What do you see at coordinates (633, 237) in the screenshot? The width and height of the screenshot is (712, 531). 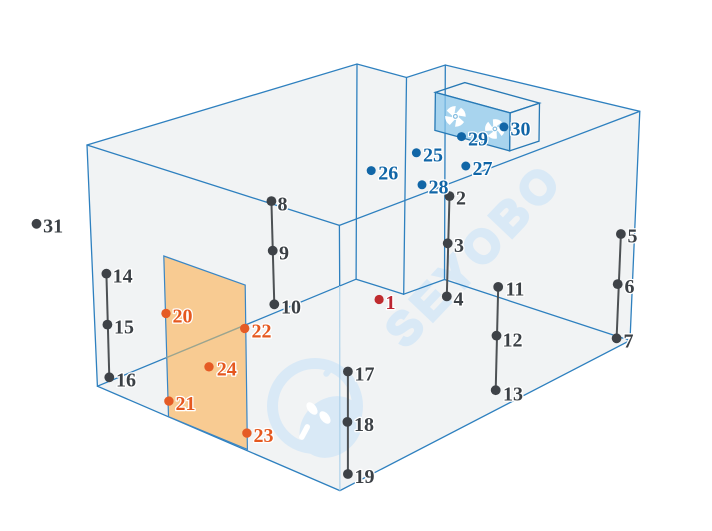 I see `svg-text: 5` at bounding box center [633, 237].